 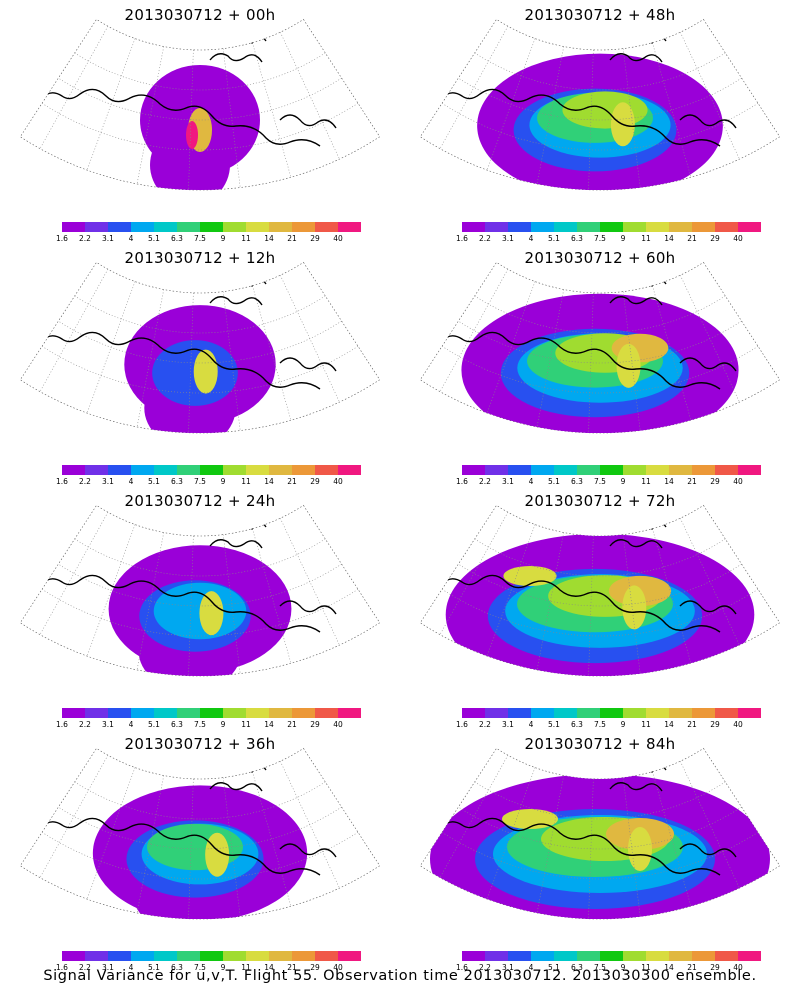 I want to click on panel-title: 2013030712 + 72h, so click(x=600, y=501).